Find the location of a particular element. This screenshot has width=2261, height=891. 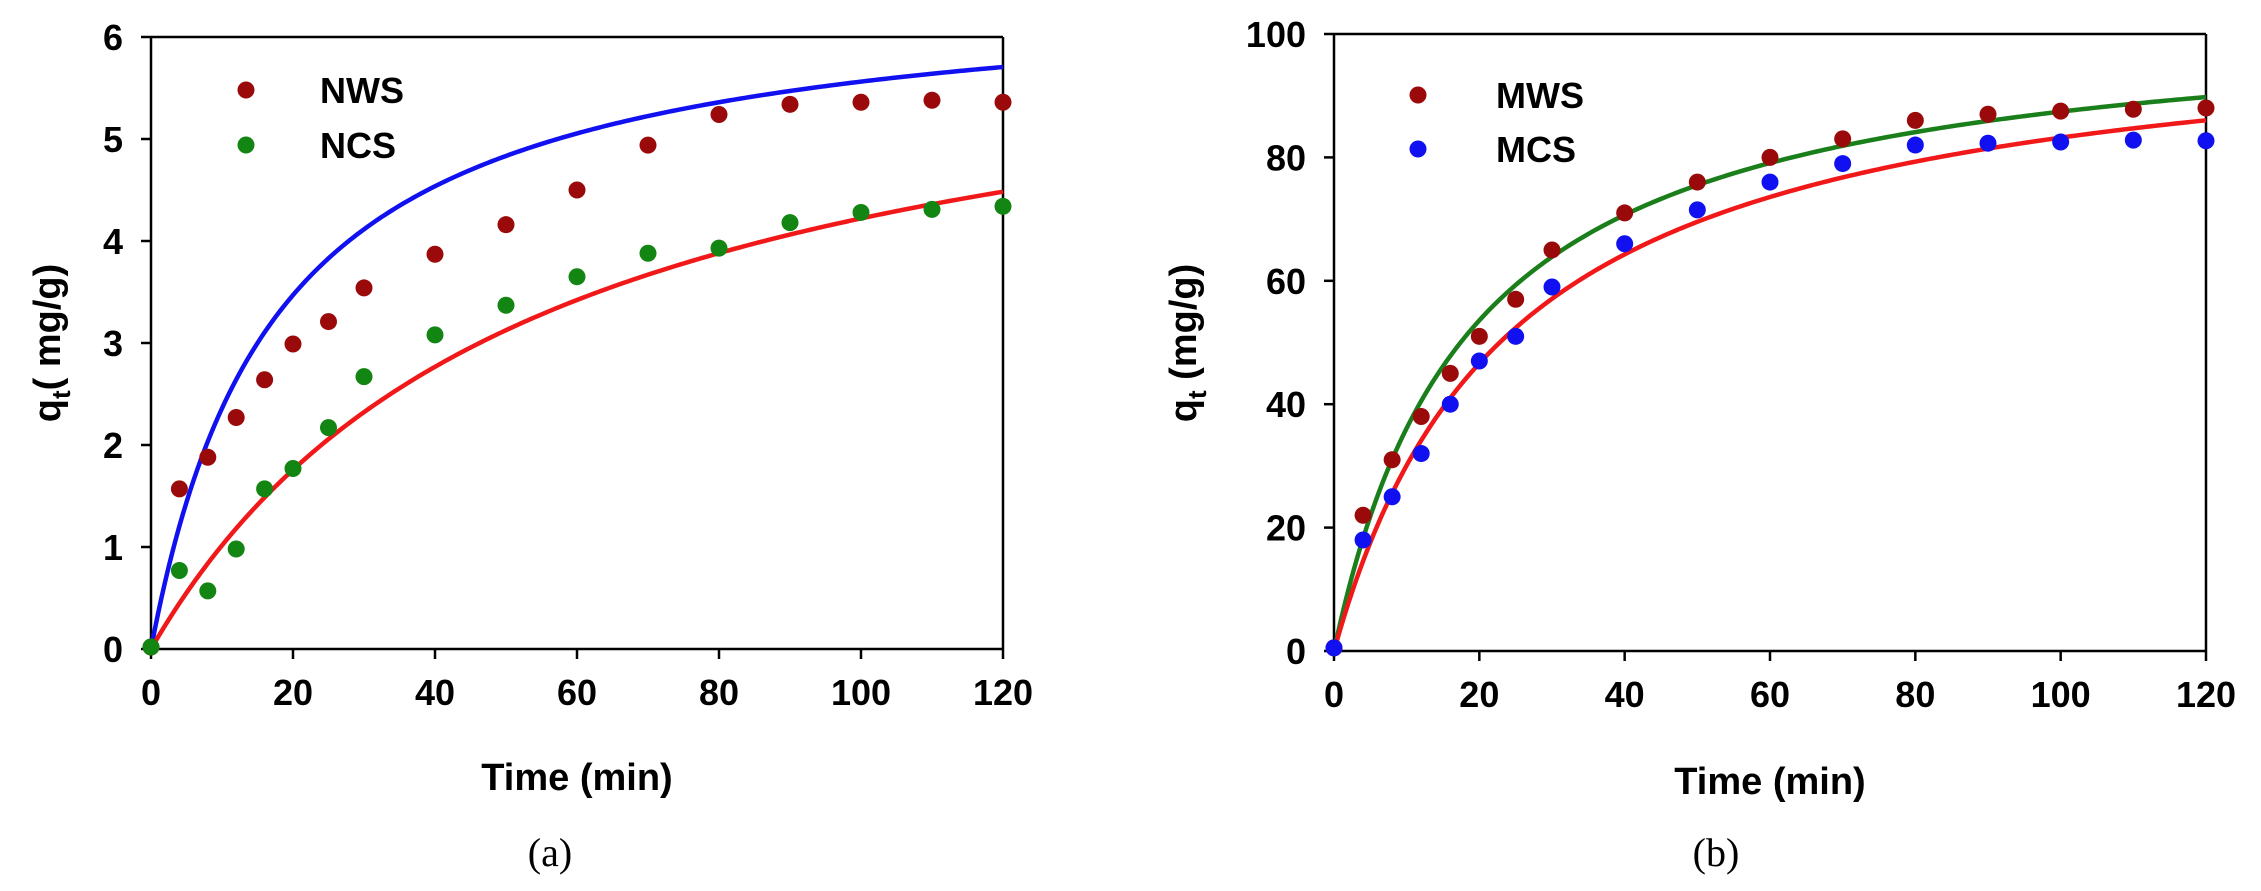

panel-a-y-tick-label: 6 is located at coordinates (113, 37).